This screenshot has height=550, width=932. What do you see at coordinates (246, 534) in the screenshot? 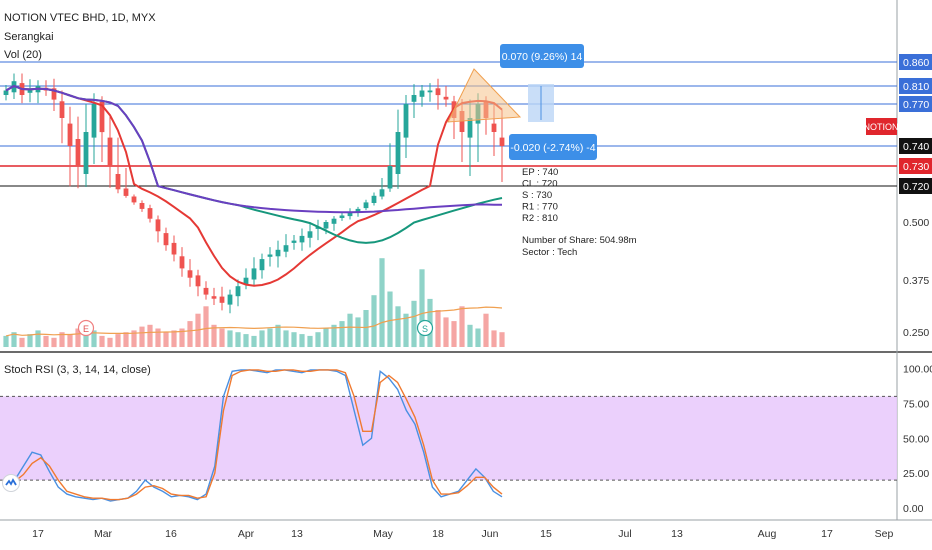
I see `time-tick-label: Apr` at bounding box center [246, 534].